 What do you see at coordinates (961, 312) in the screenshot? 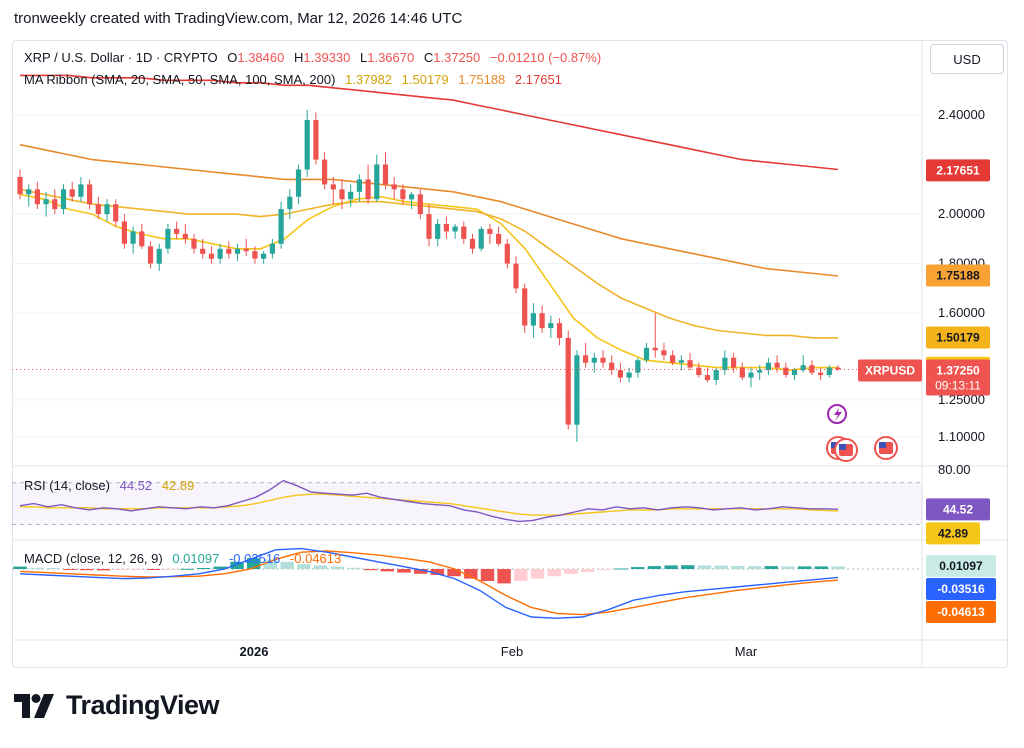
I see `price-tick-label: 1.60000` at bounding box center [961, 312].